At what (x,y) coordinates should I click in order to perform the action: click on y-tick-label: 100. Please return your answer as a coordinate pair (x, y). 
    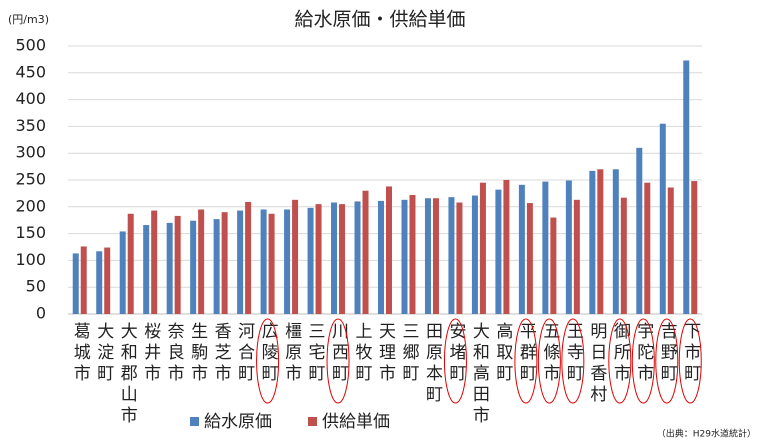
    Looking at the image, I should click on (30, 259).